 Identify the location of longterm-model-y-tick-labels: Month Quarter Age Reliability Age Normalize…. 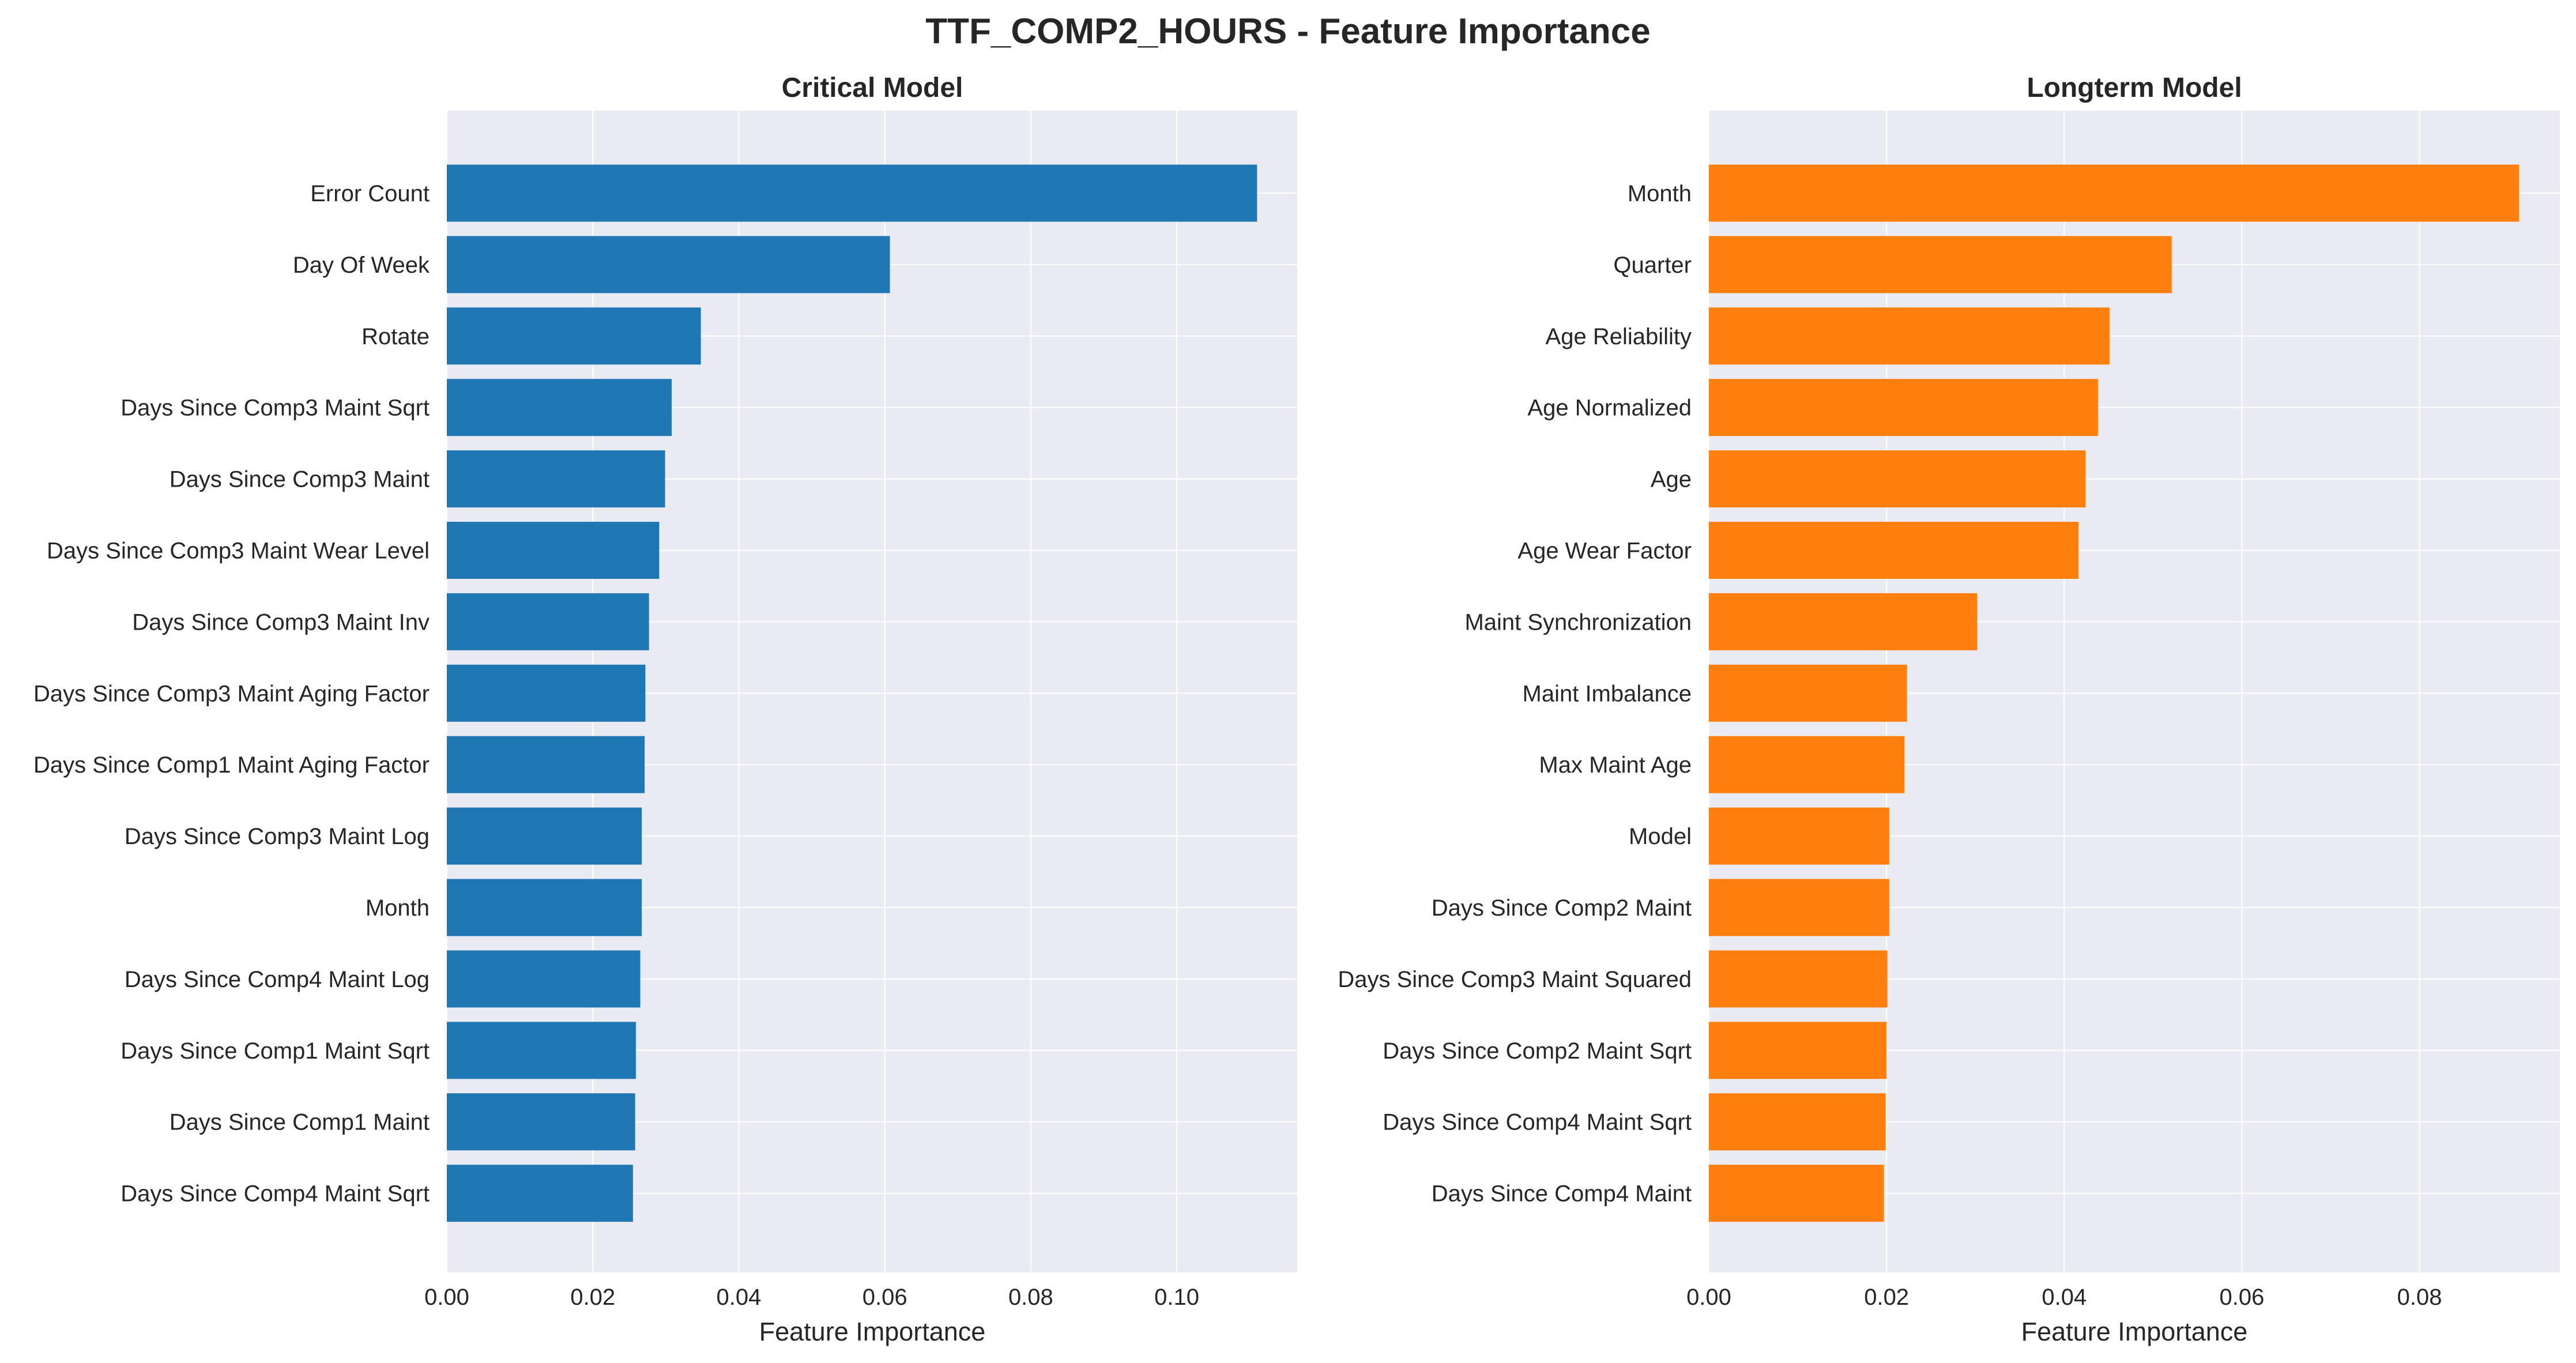
(1515, 694).